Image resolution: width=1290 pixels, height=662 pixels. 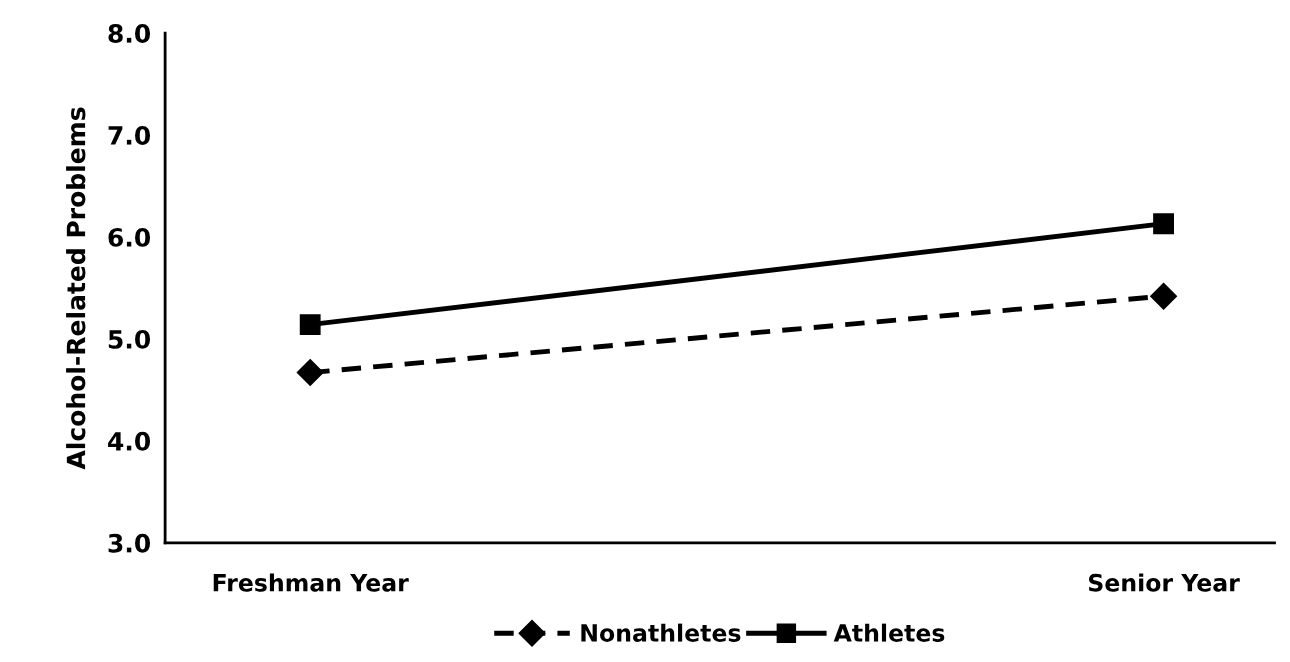 I want to click on y-tick-label: 6.0, so click(x=129, y=237).